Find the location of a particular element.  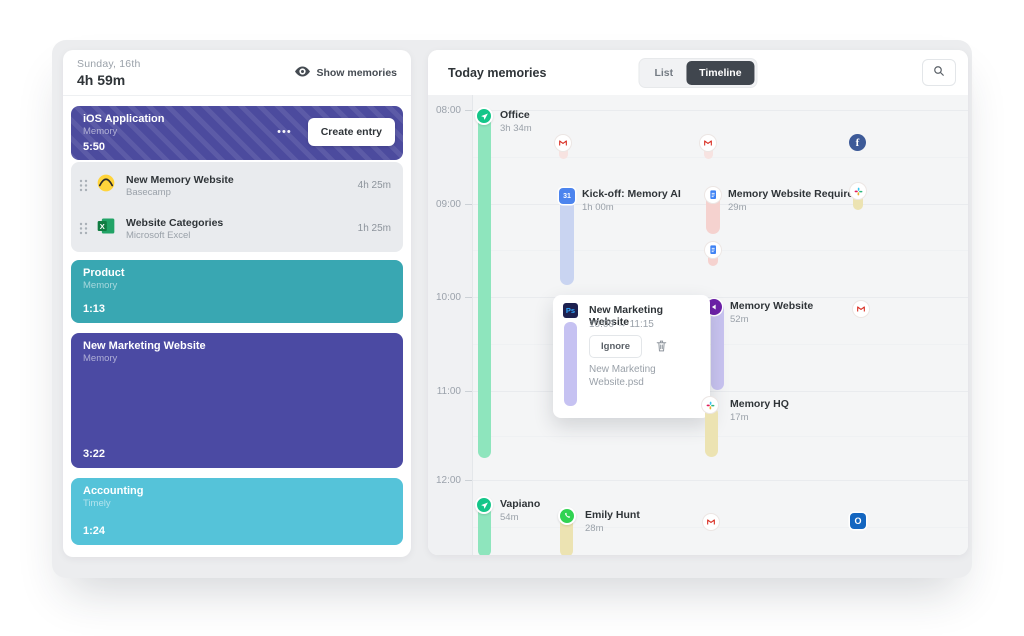

memory-app: Basecamp is located at coordinates (148, 192).